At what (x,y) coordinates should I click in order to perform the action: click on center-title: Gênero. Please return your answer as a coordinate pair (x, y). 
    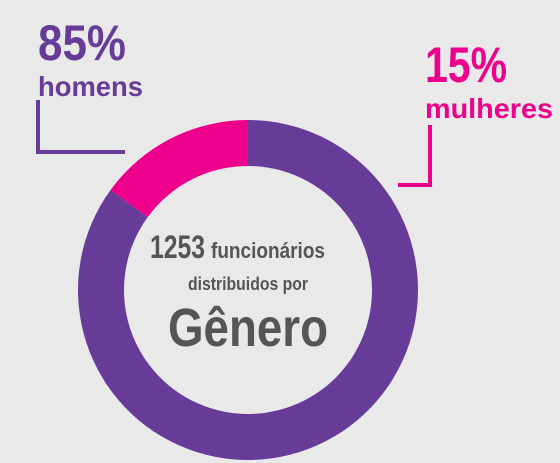
    Looking at the image, I should click on (248, 328).